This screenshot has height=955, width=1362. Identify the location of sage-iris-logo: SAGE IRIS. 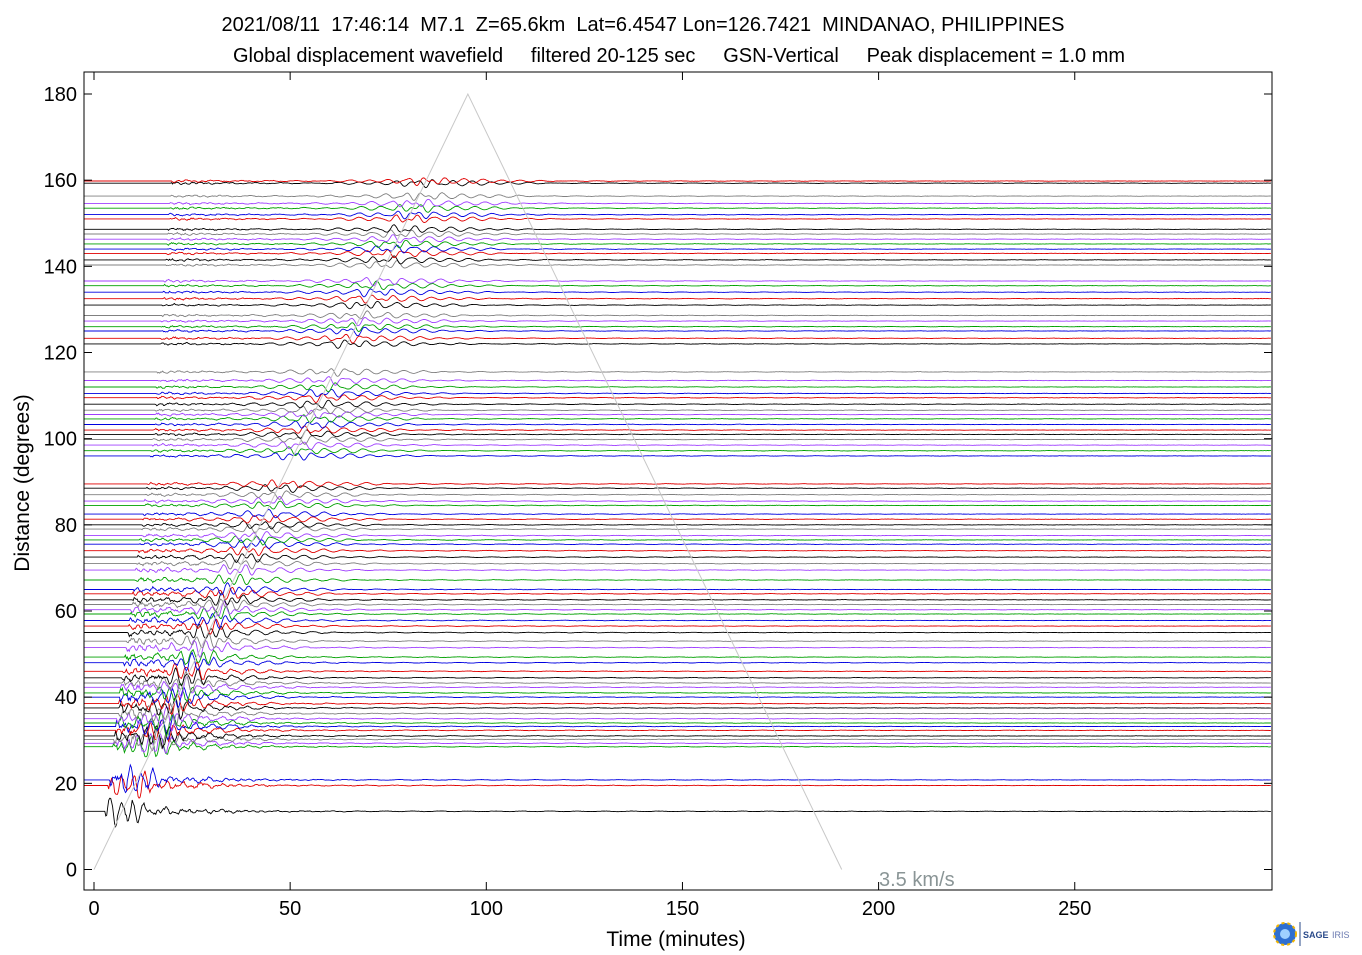
(1311, 934).